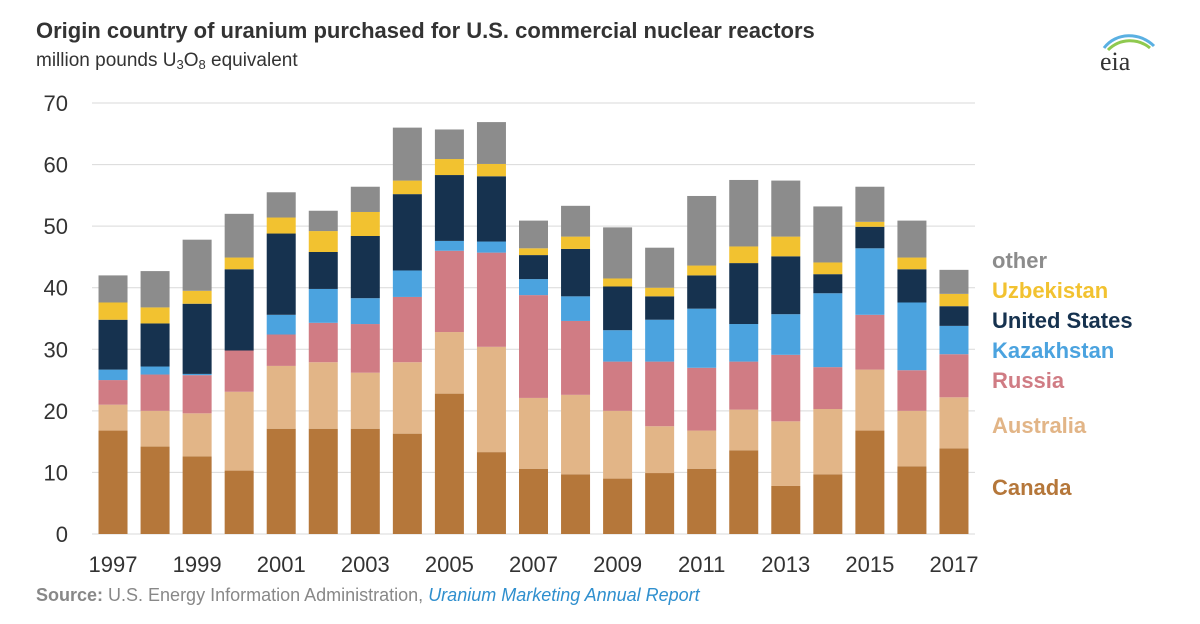 The height and width of the screenshot is (624, 1200). What do you see at coordinates (323, 481) in the screenshot?
I see `bar-canada-2002` at bounding box center [323, 481].